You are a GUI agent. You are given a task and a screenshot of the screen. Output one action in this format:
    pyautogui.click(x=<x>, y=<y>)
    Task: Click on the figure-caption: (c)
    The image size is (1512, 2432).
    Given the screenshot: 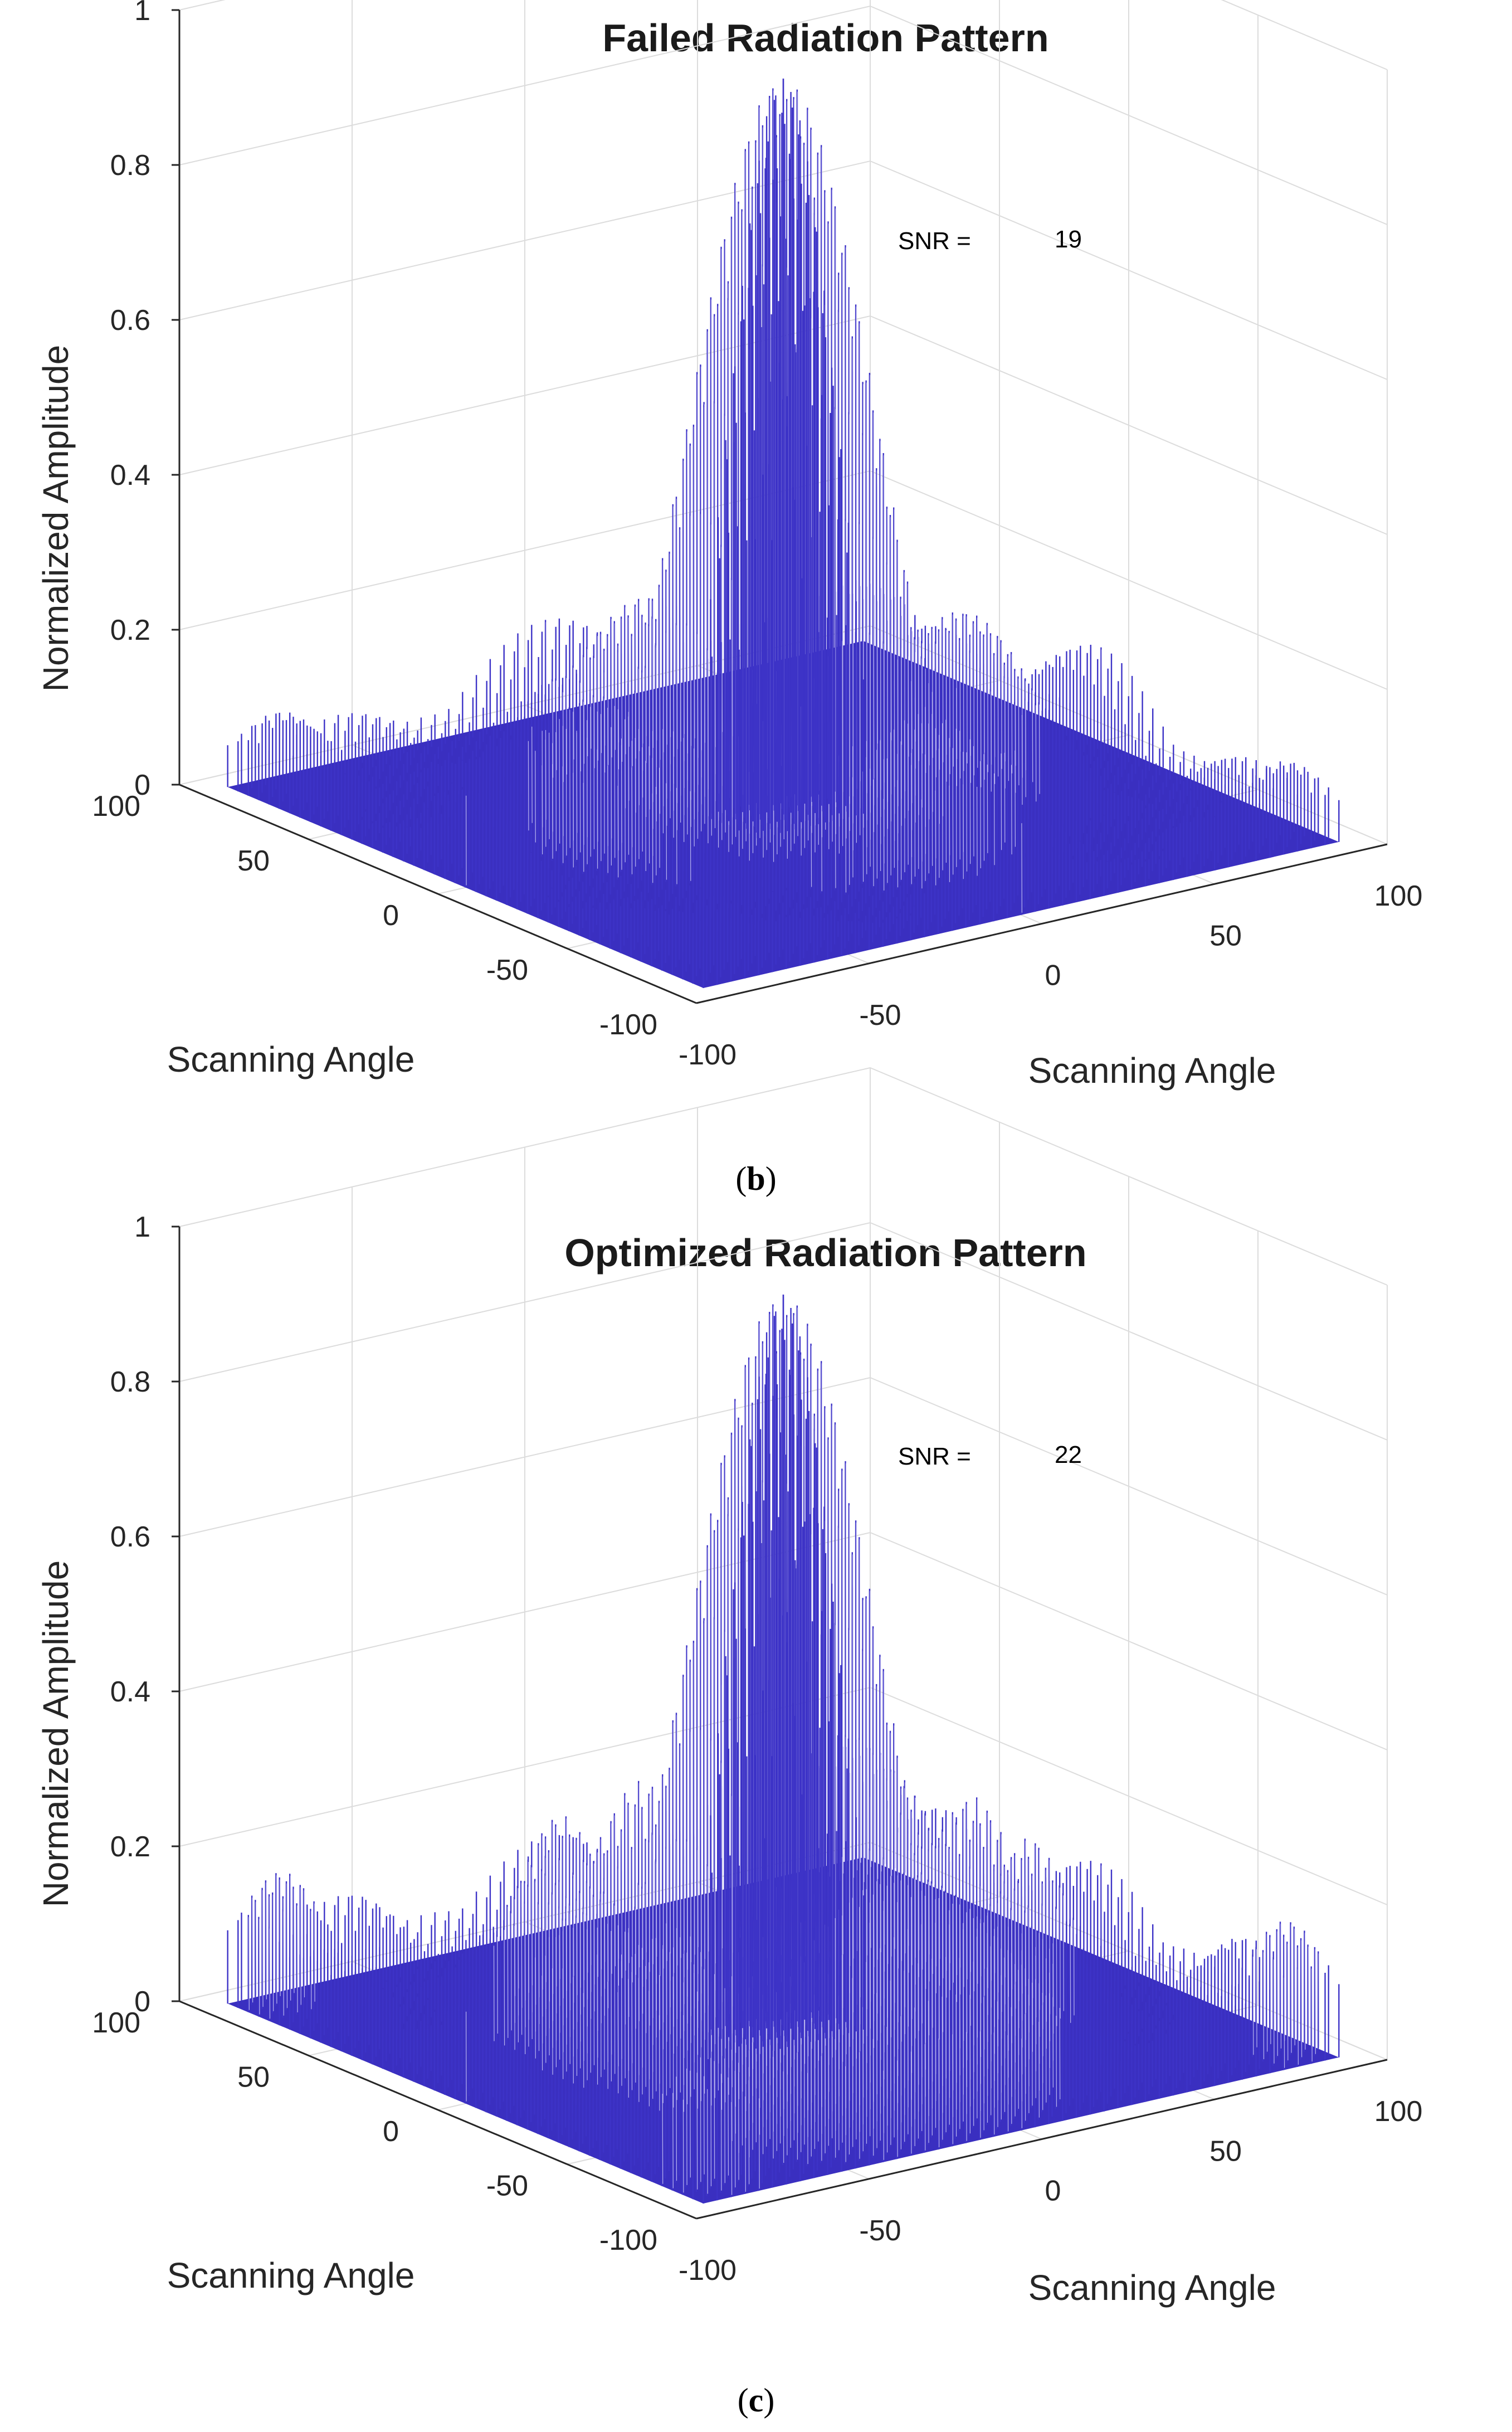 What is the action you would take?
    pyautogui.click(x=756, y=2400)
    